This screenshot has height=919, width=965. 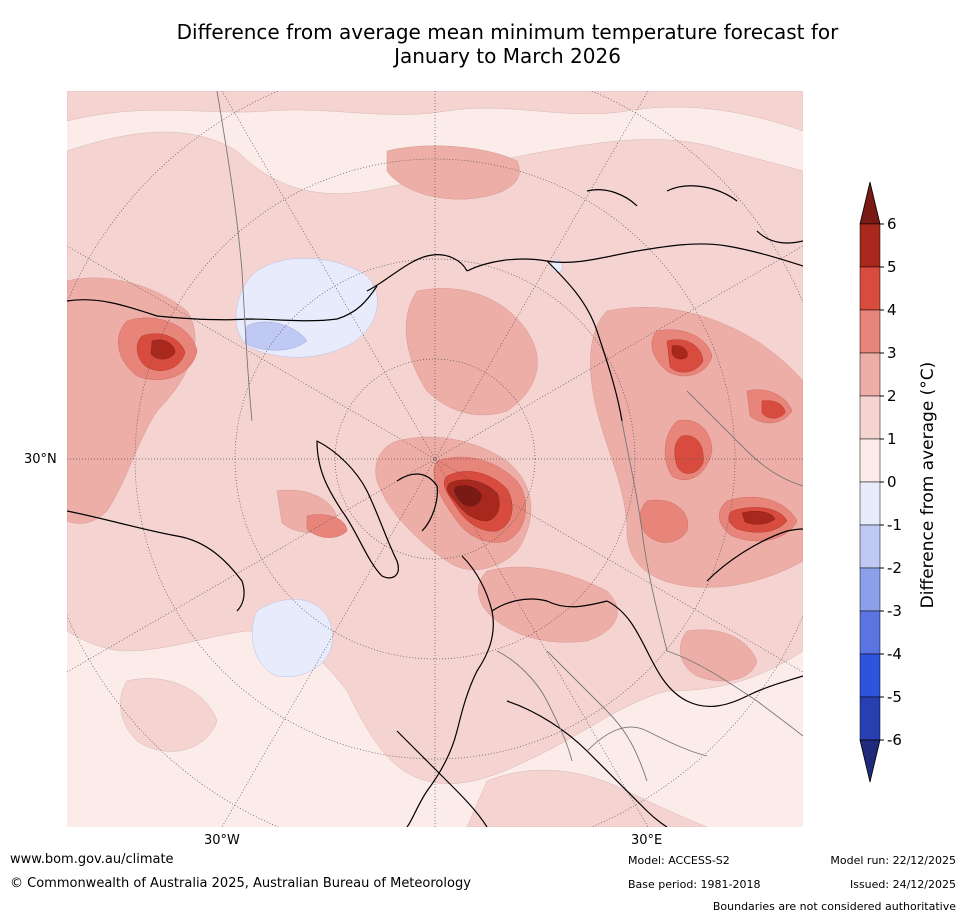 What do you see at coordinates (870, 288) in the screenshot?
I see `colorbar-band-4to5` at bounding box center [870, 288].